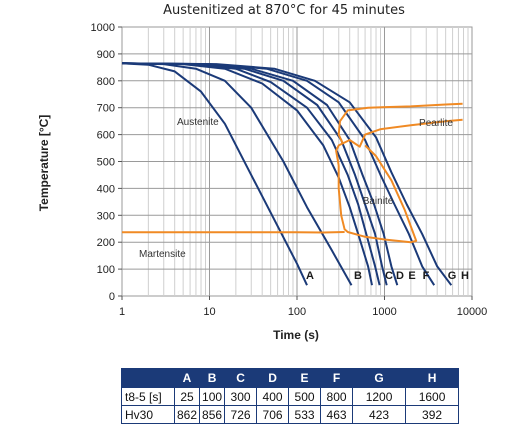 The height and width of the screenshot is (439, 505). I want to click on table-header-c: C, so click(241, 378).